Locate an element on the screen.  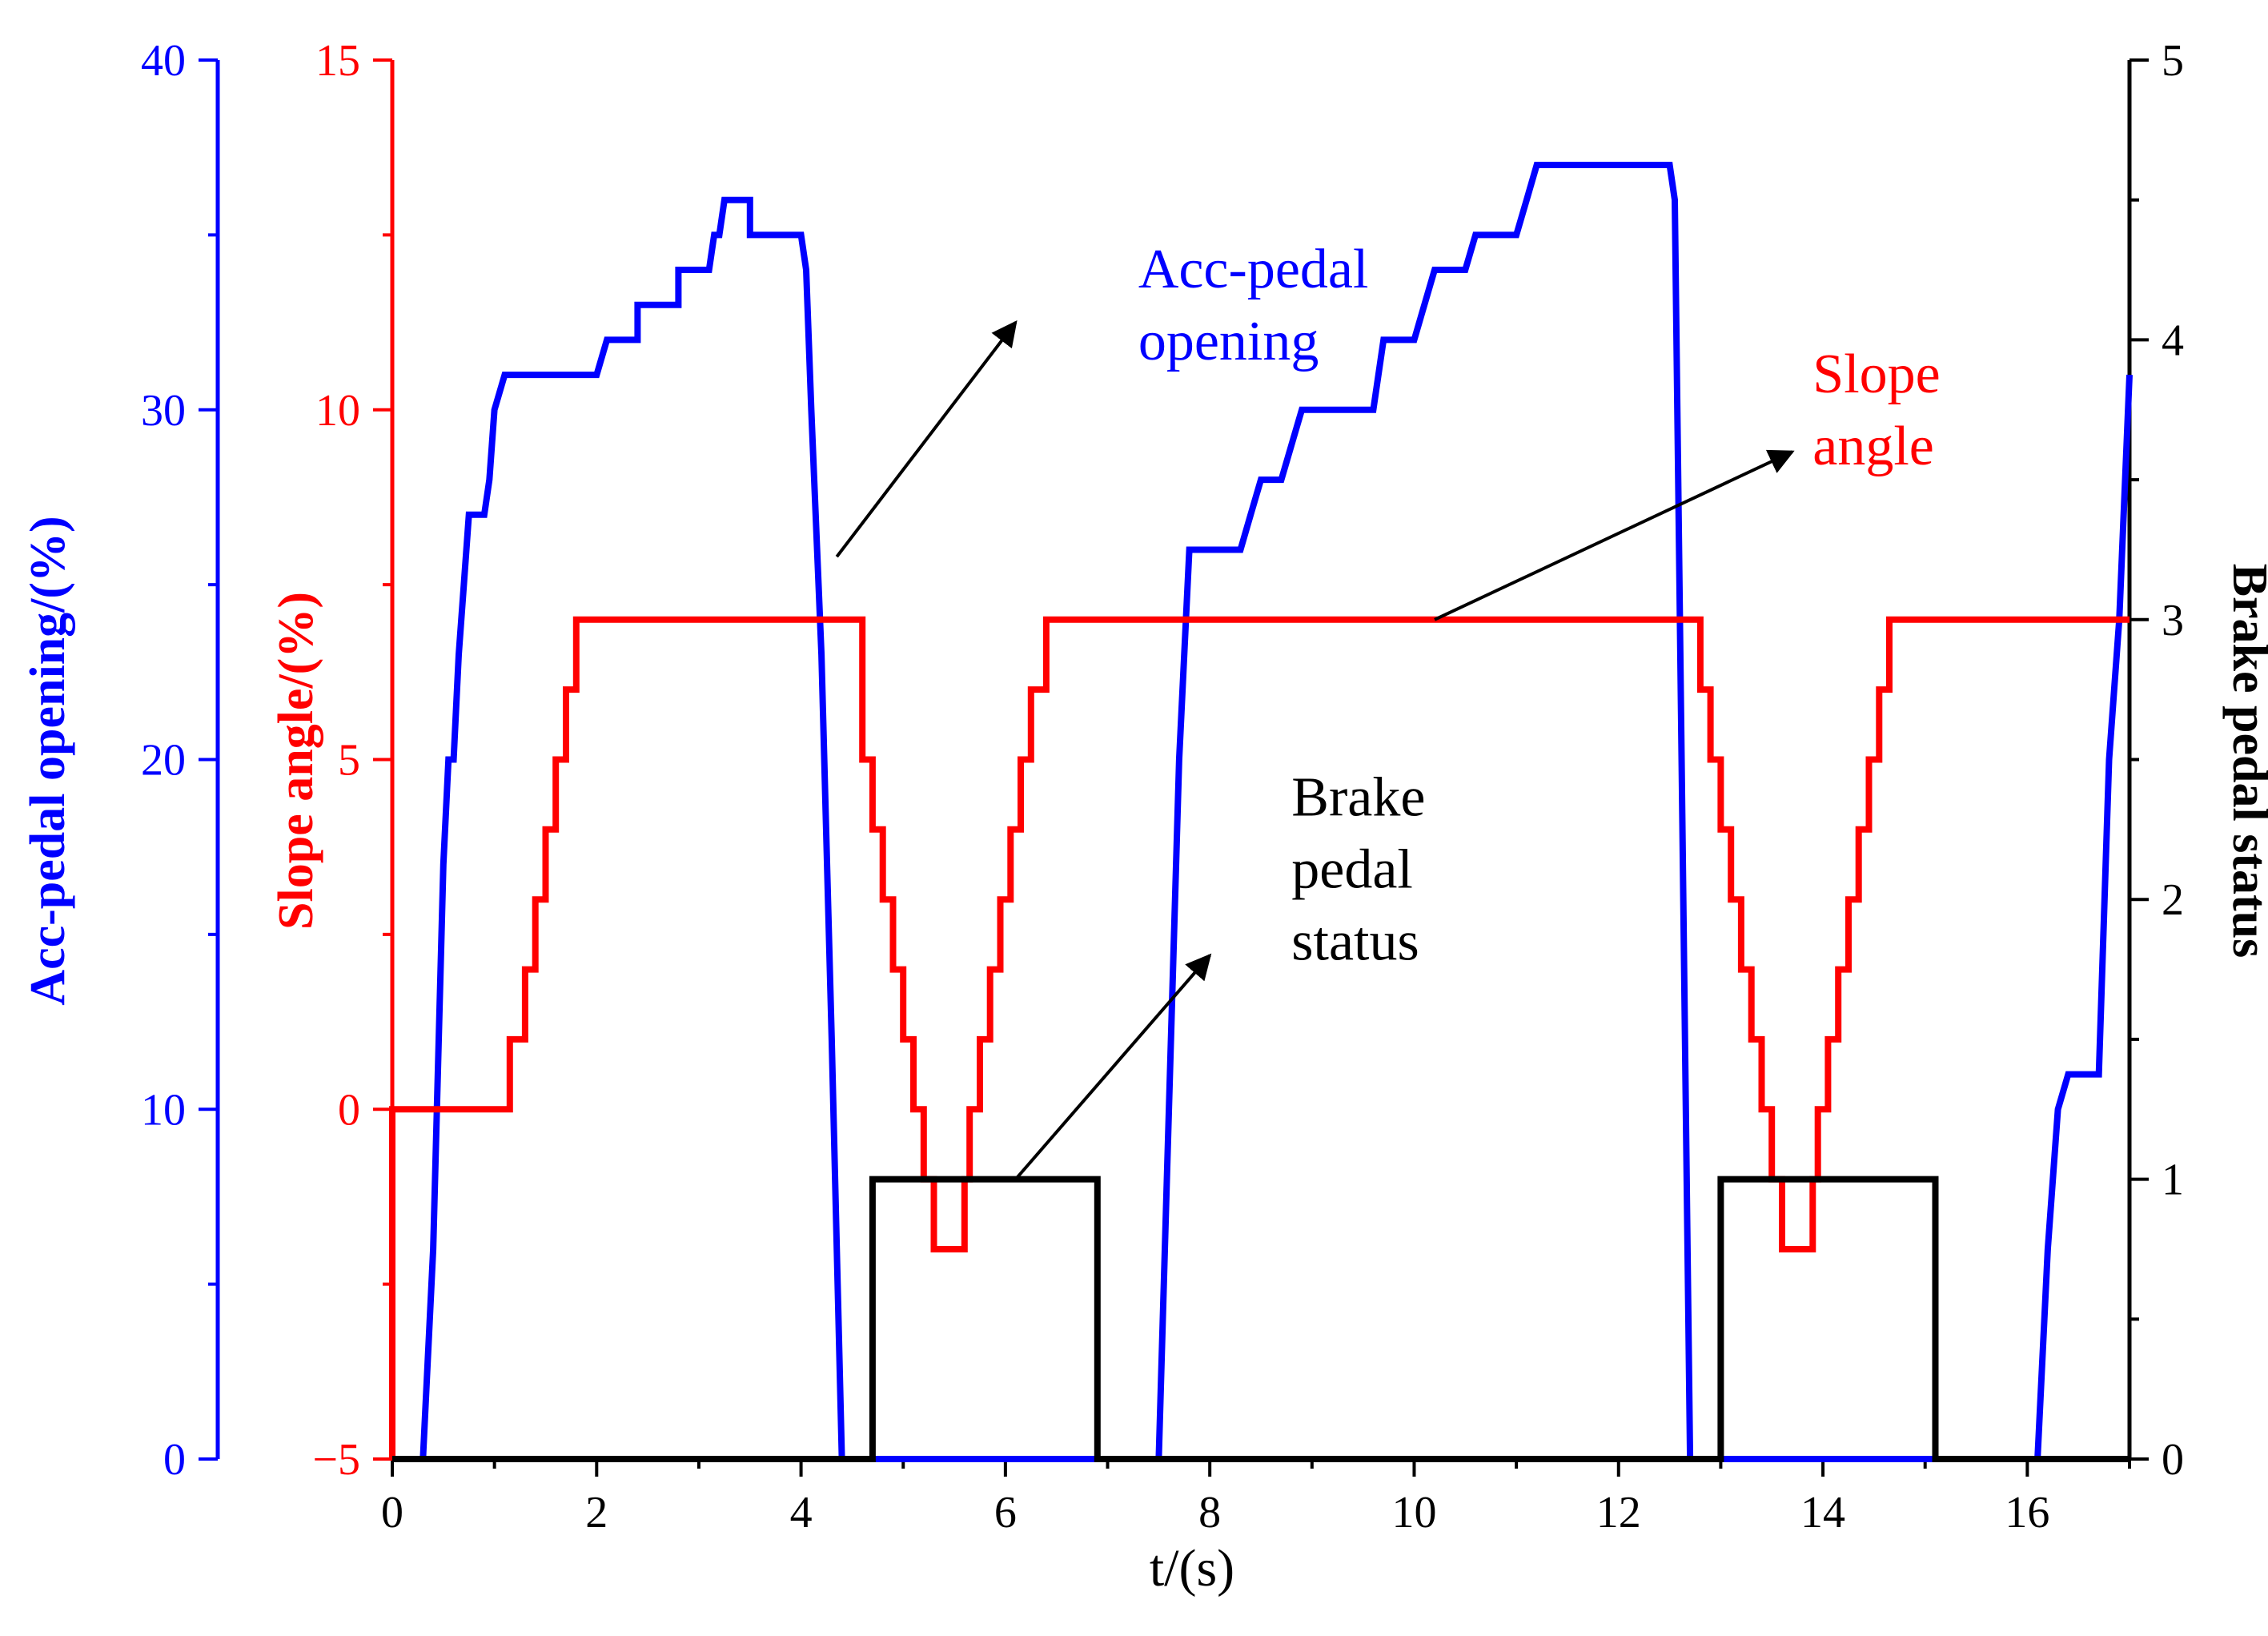
brake-axis-title: Brake pedal status is located at coordinates (2245, 762).